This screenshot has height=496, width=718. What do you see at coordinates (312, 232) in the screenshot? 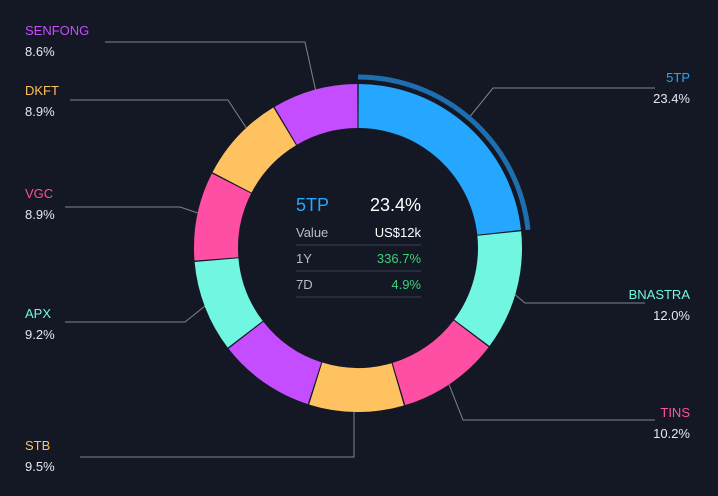
I see `detail-row-label: Value` at bounding box center [312, 232].